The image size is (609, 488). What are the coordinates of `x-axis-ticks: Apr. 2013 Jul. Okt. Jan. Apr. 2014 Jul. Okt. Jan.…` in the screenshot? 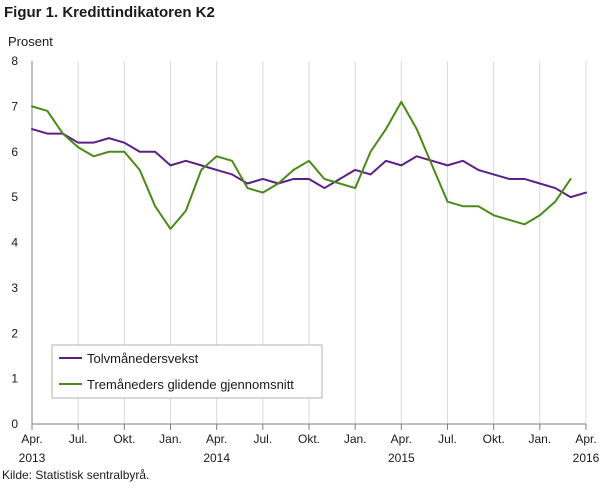 It's located at (309, 444).